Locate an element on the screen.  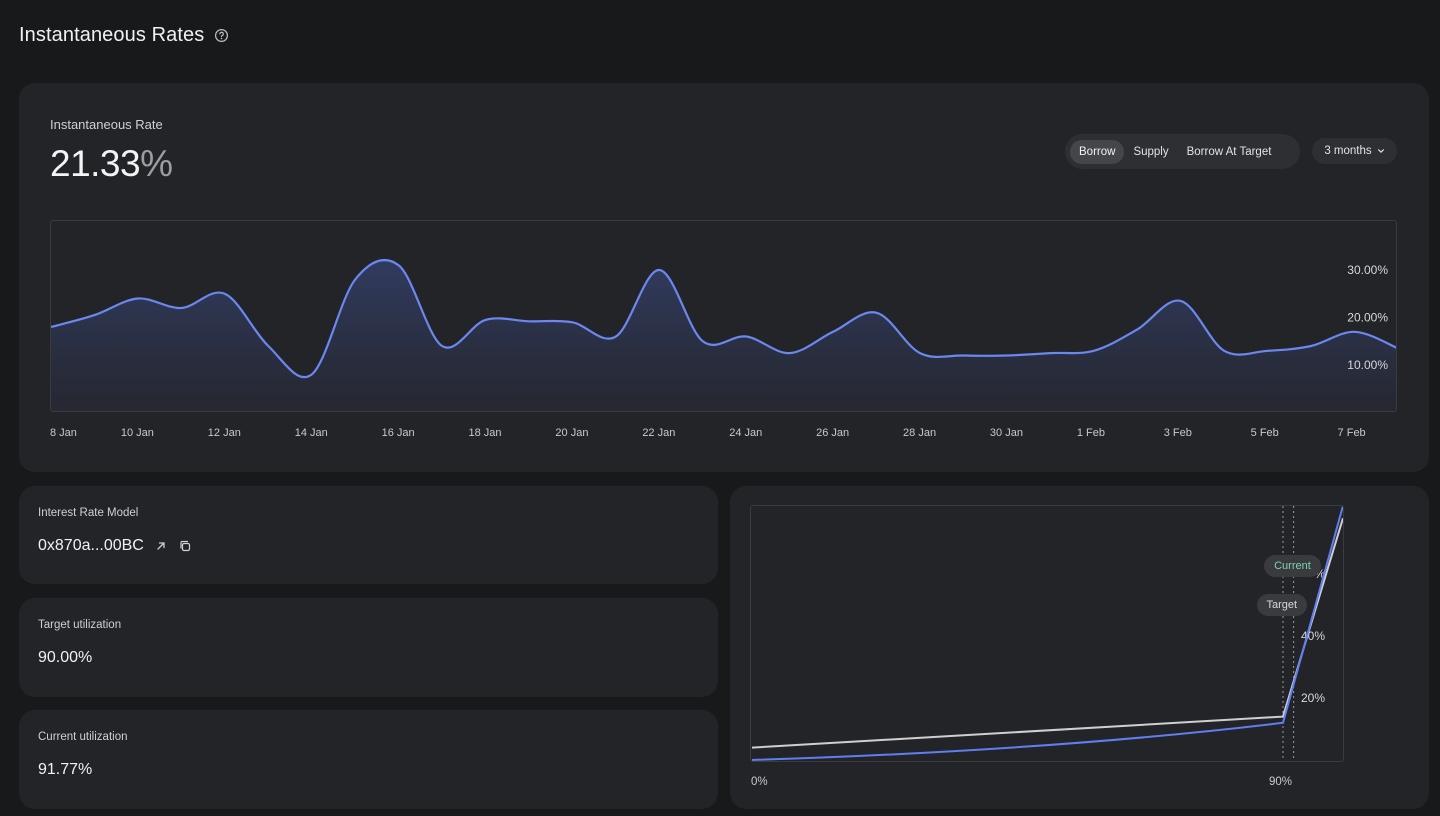
rate-x-tick: 24 Jan is located at coordinates (746, 433).